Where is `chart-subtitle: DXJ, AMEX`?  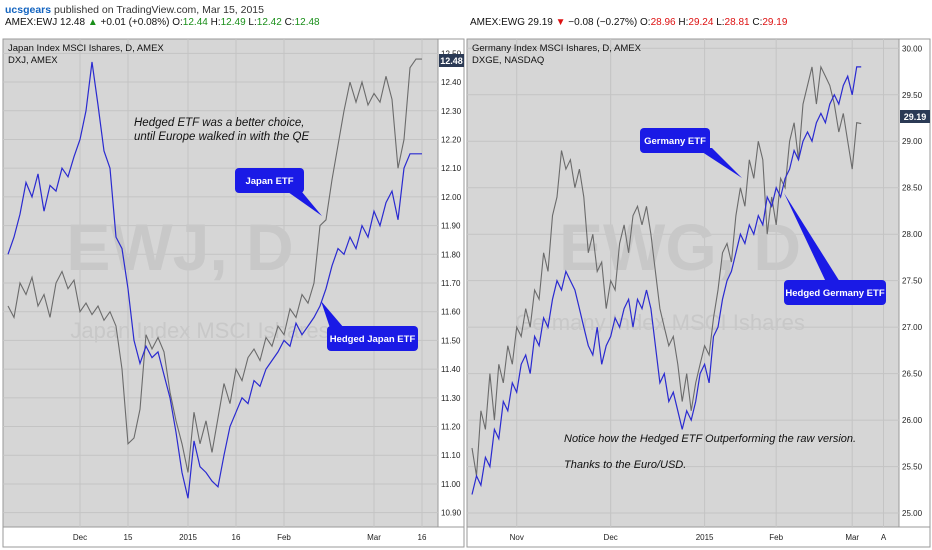
chart-subtitle: DXJ, AMEX is located at coordinates (33, 60).